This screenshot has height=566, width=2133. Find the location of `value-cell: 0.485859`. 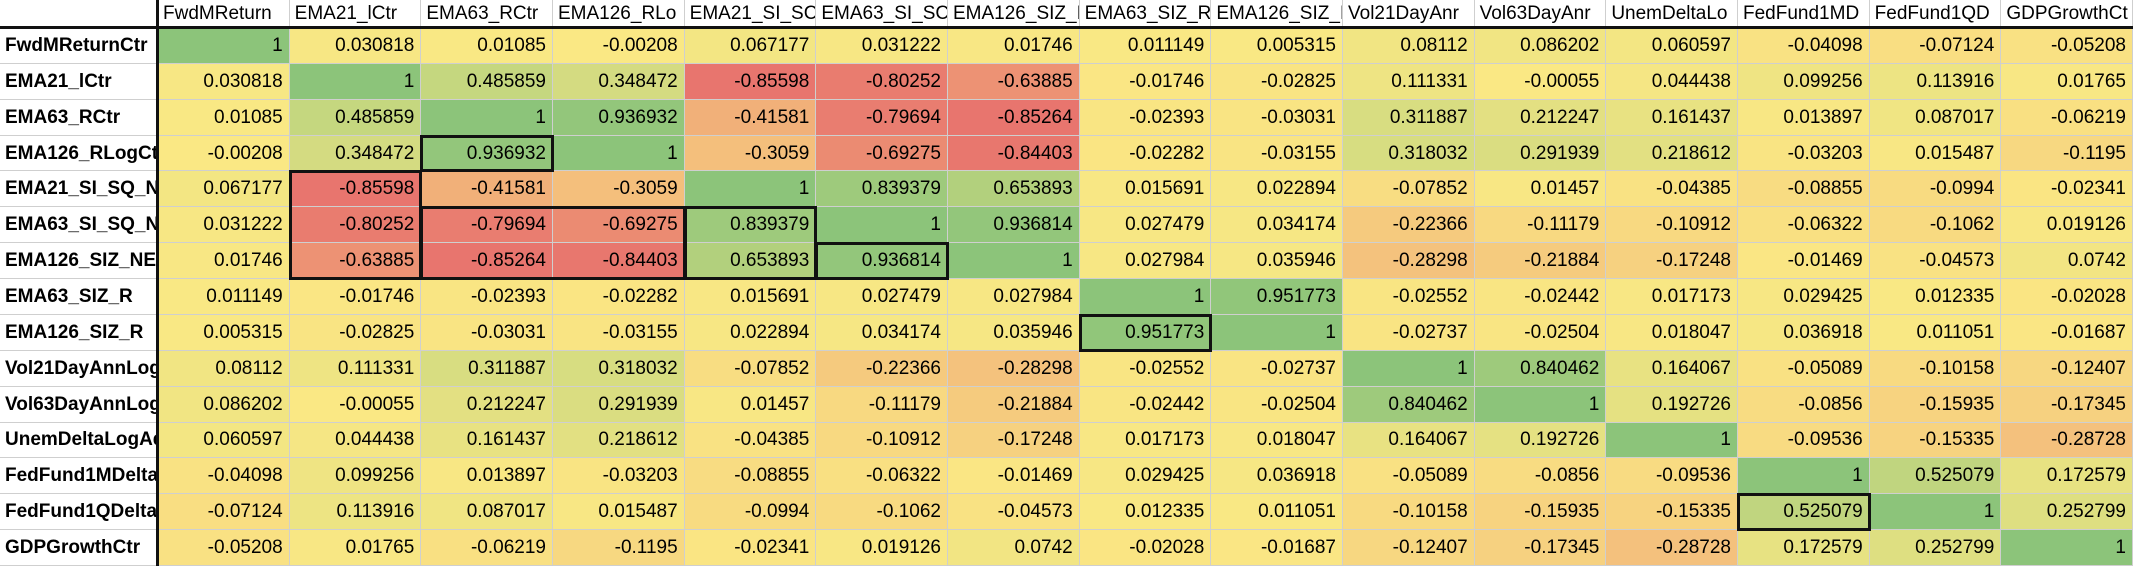

value-cell: 0.485859 is located at coordinates (487, 81).